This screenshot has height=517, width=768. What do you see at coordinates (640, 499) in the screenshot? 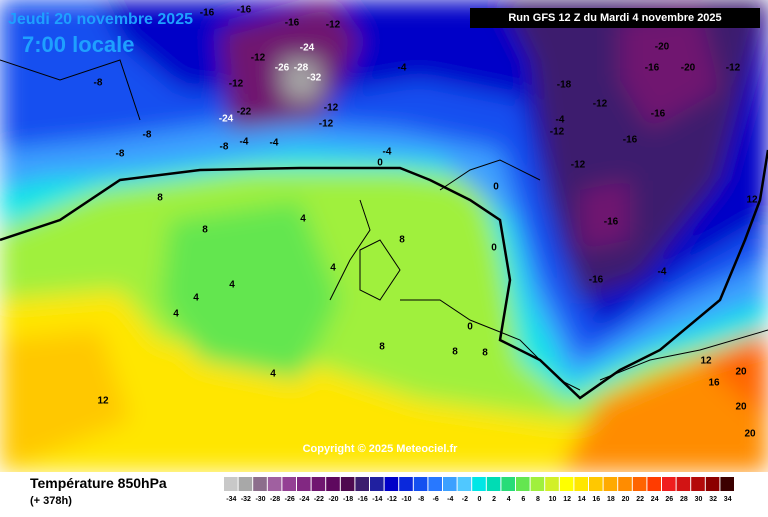
I see `legend-label: 22` at bounding box center [640, 499].